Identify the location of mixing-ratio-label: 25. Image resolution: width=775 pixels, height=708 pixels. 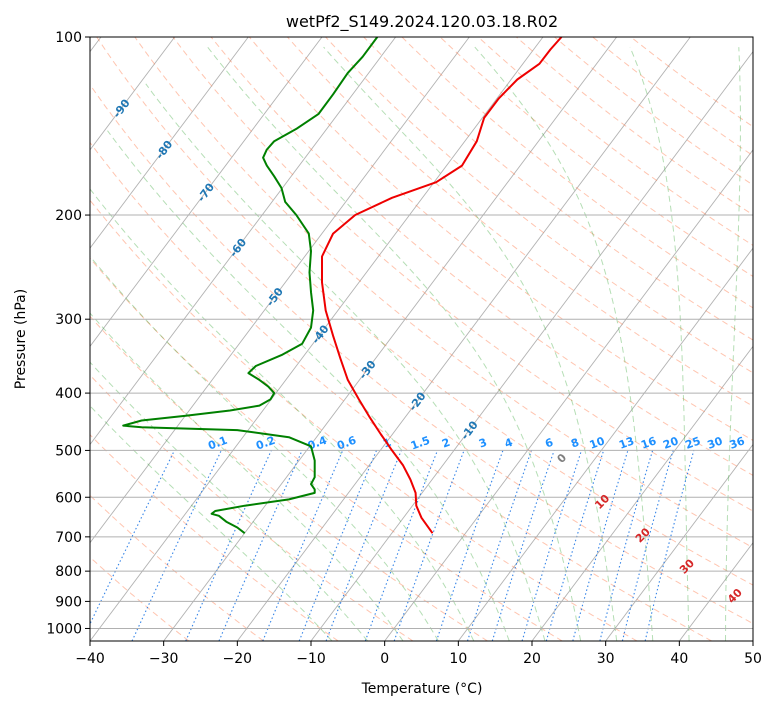
(692, 442).